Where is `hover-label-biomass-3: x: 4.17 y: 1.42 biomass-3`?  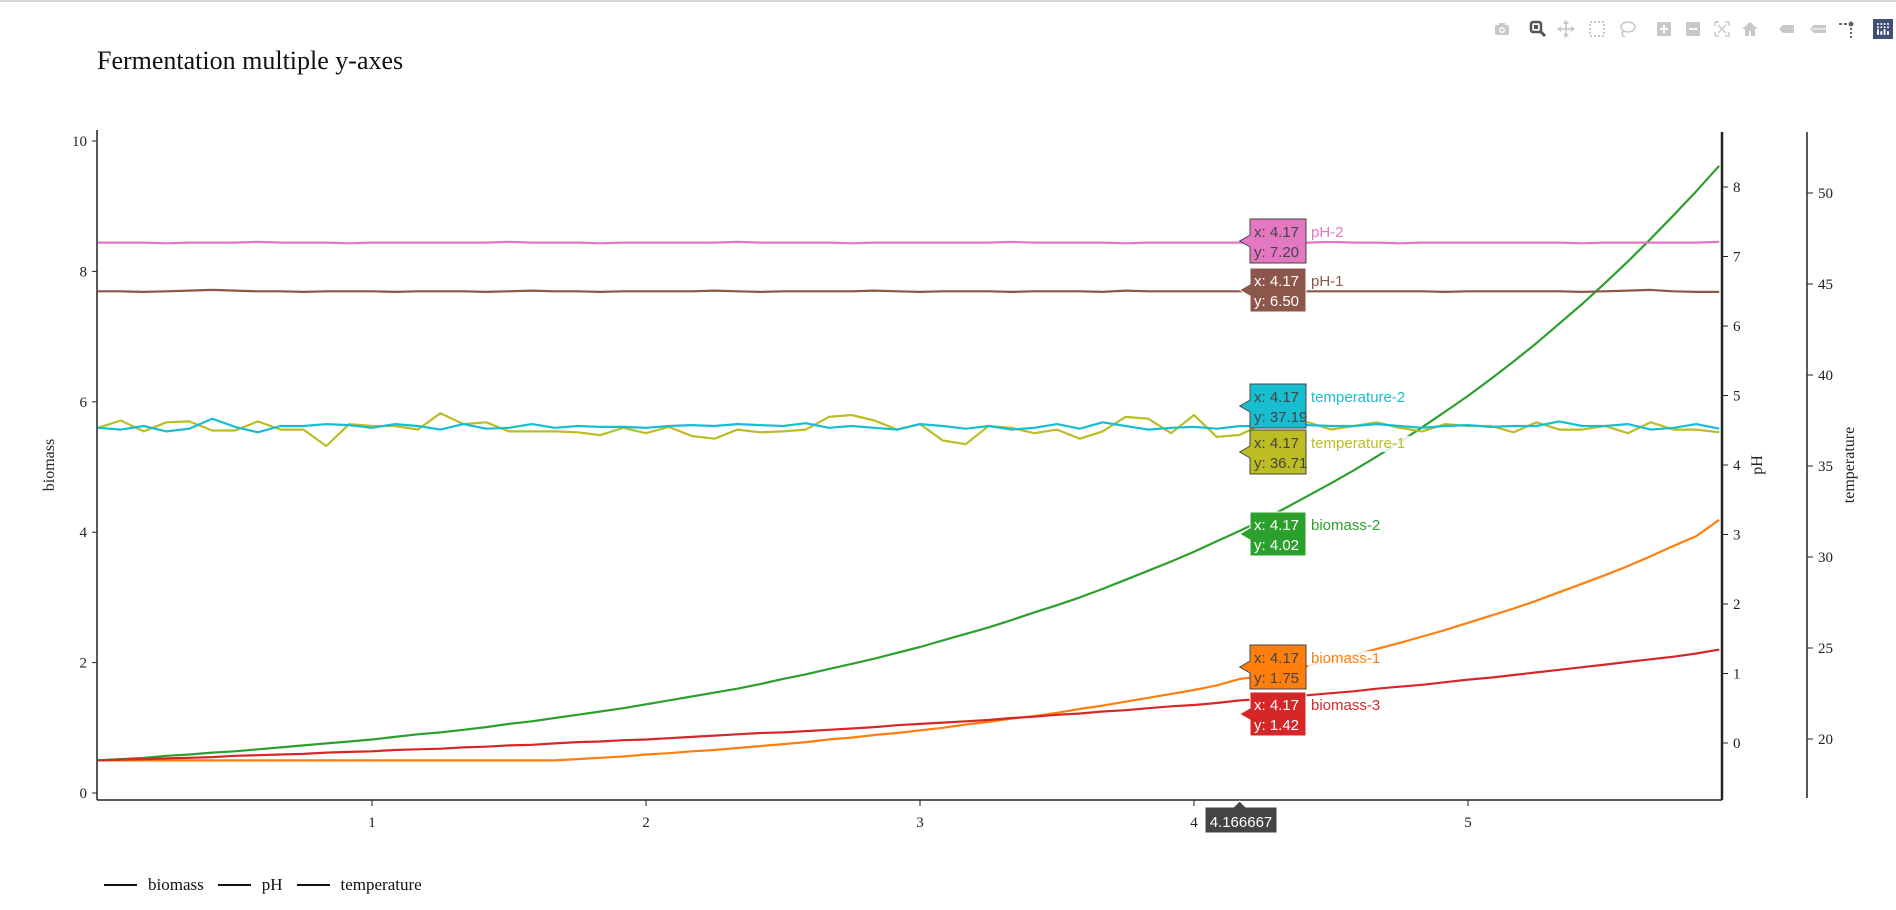 hover-label-biomass-3: x: 4.17 y: 1.42 biomass-3 is located at coordinates (1316, 714).